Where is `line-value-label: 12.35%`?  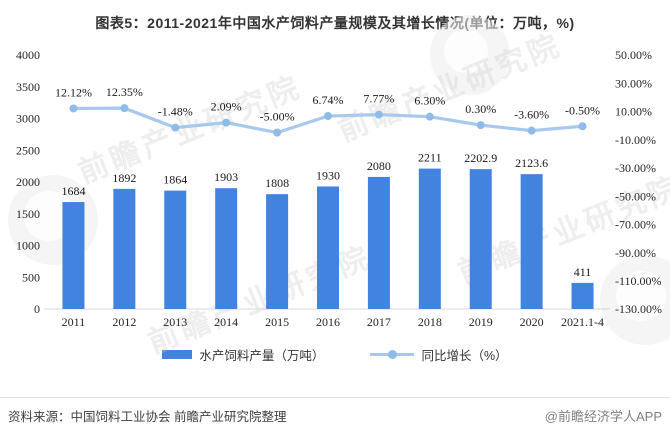 line-value-label: 12.35% is located at coordinates (124, 92).